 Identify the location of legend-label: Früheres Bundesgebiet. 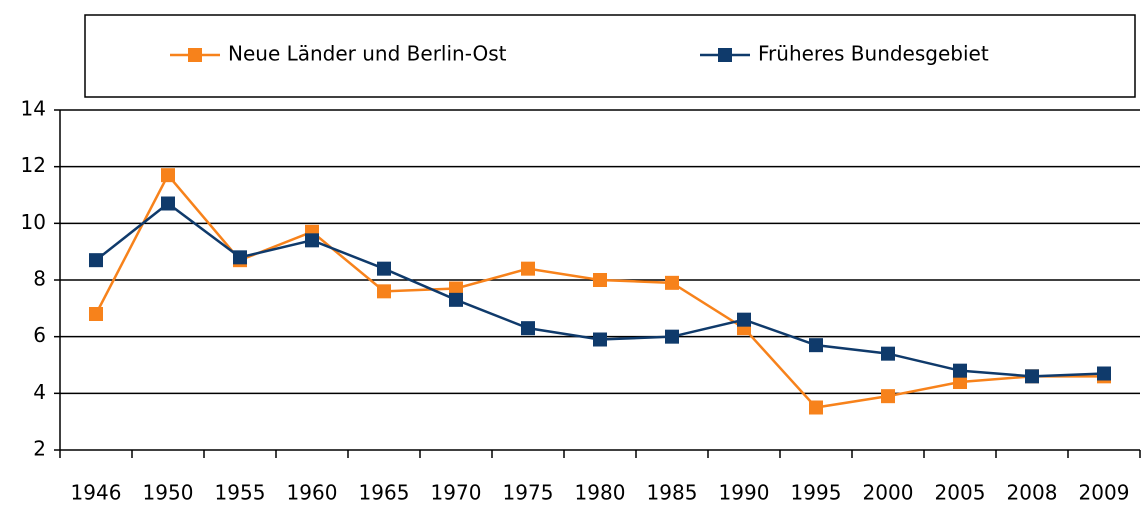
(873, 54).